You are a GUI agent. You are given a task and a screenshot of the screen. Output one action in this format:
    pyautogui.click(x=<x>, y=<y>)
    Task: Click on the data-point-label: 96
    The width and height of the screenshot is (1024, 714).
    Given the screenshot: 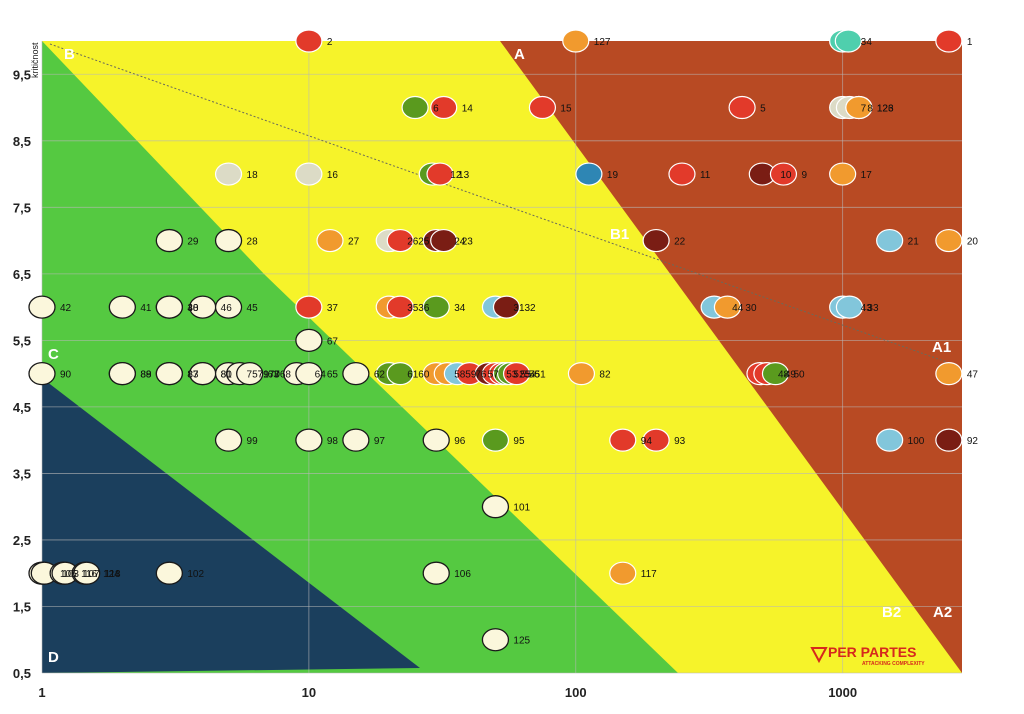 What is the action you would take?
    pyautogui.click(x=460, y=441)
    